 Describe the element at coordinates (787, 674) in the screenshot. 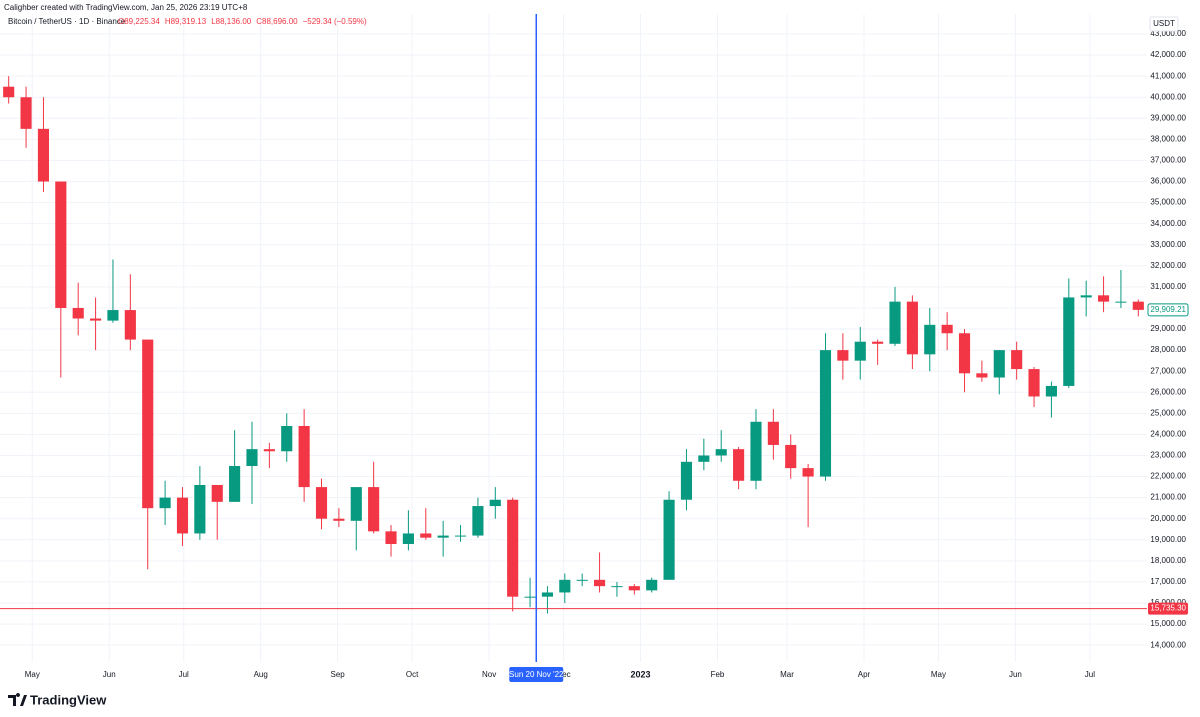

I see `x-tick-label: Mar` at that location.